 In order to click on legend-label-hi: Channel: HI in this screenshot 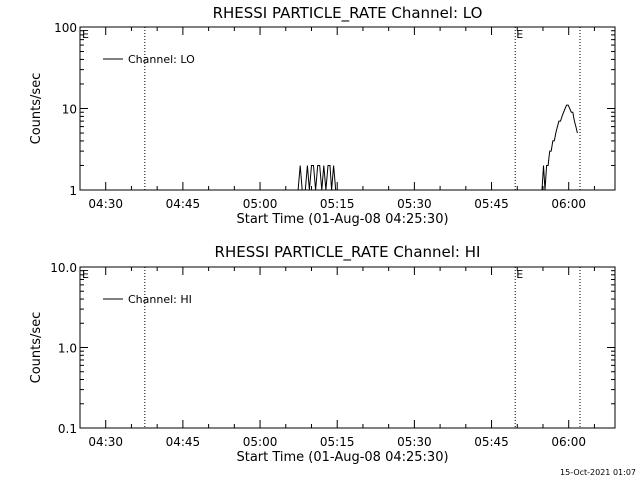, I will do `click(160, 299)`.